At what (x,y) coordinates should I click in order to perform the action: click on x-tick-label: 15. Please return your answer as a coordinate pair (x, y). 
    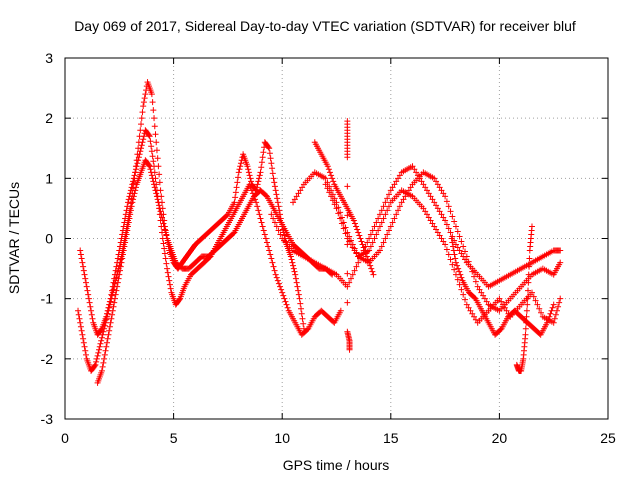
    Looking at the image, I should click on (391, 438).